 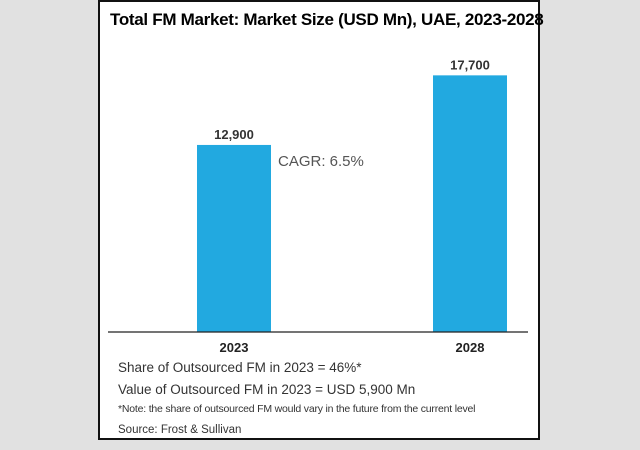 I want to click on outsourced-share-note: Share of Outsourced FM in 2023 = 46%*, so click(x=240, y=367).